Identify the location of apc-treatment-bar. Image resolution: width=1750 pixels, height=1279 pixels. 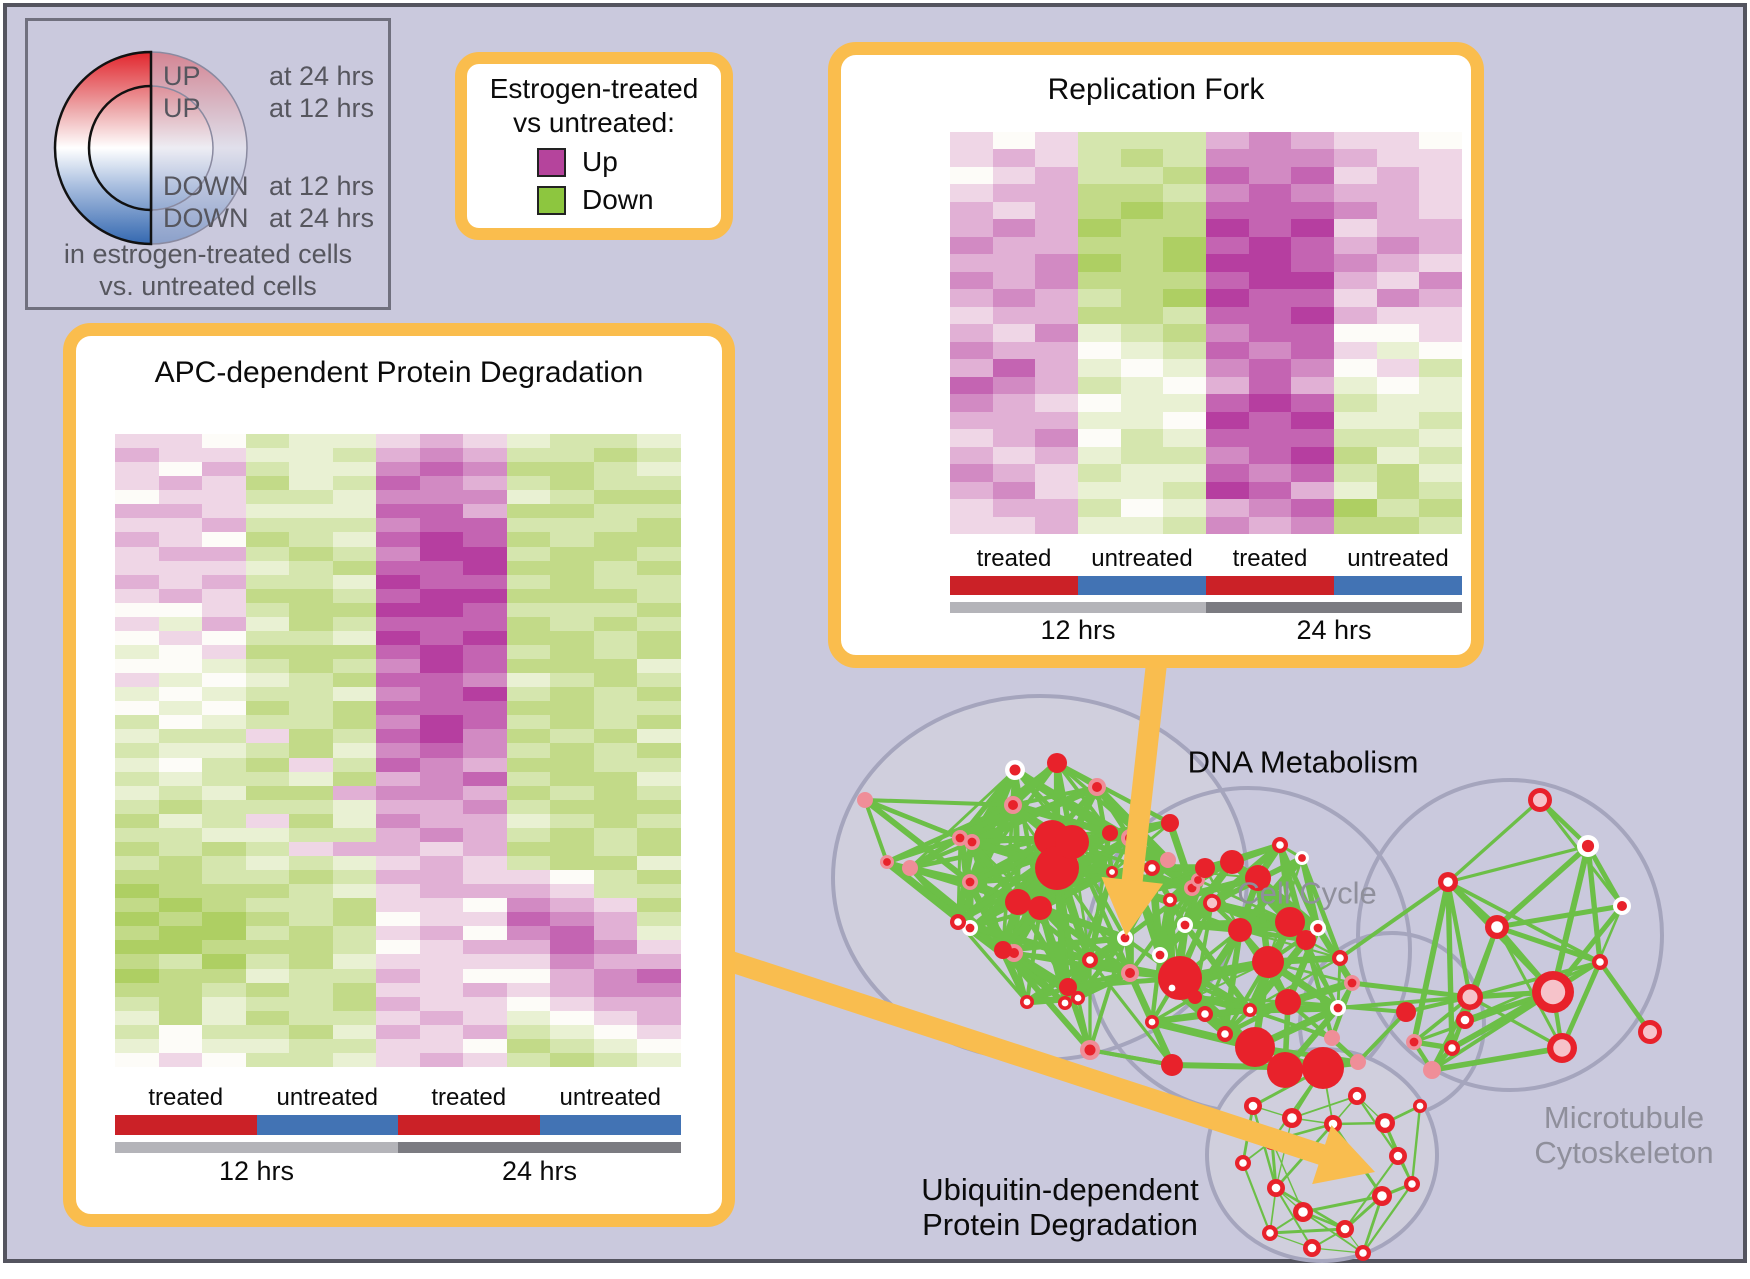
(398, 1125).